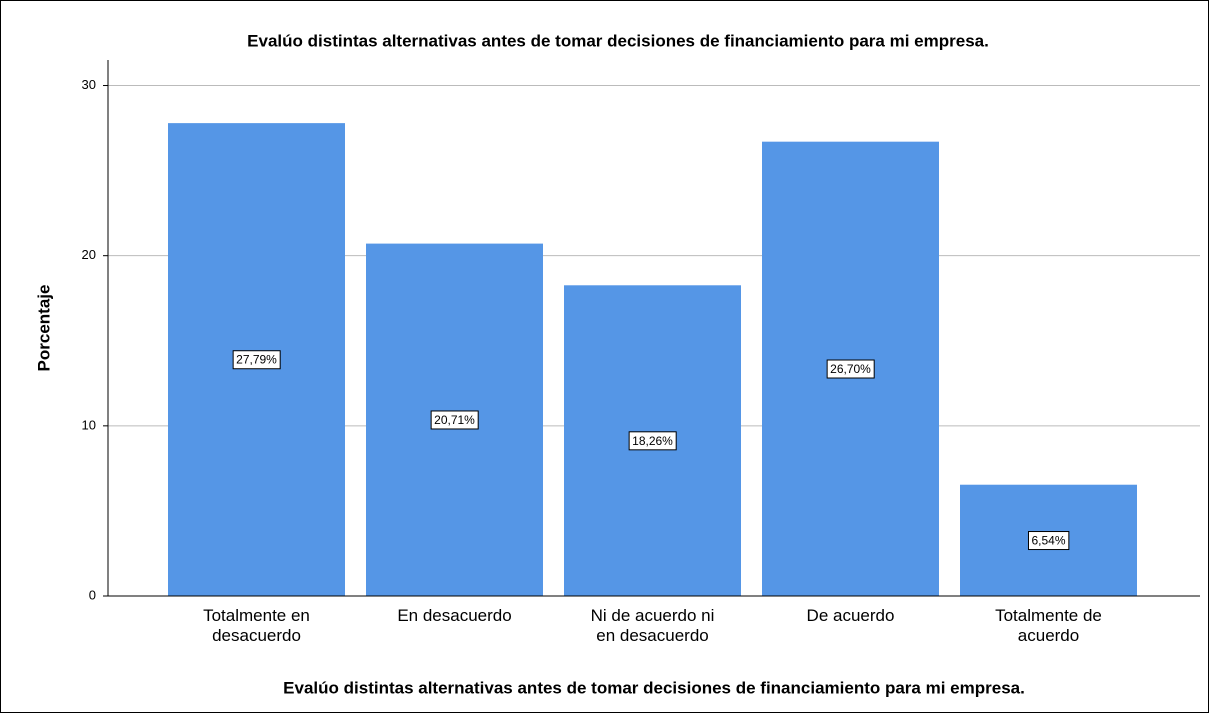  I want to click on y-tick-label: 30, so click(89, 84).